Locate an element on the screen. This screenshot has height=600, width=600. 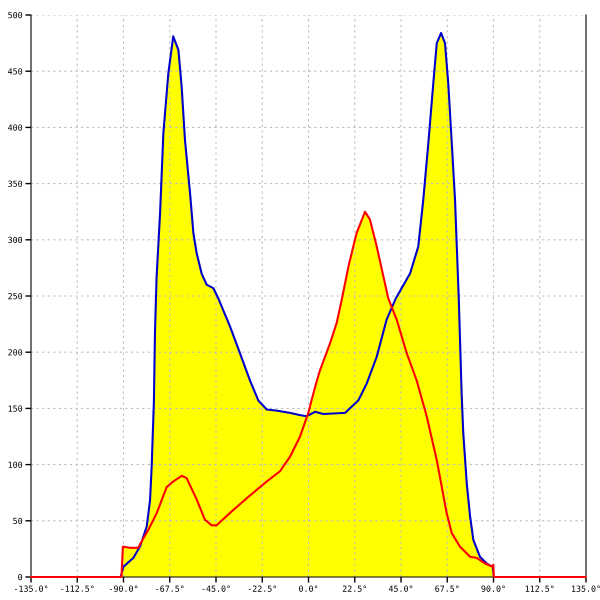
y-tick-label: 250 is located at coordinates (15, 296).